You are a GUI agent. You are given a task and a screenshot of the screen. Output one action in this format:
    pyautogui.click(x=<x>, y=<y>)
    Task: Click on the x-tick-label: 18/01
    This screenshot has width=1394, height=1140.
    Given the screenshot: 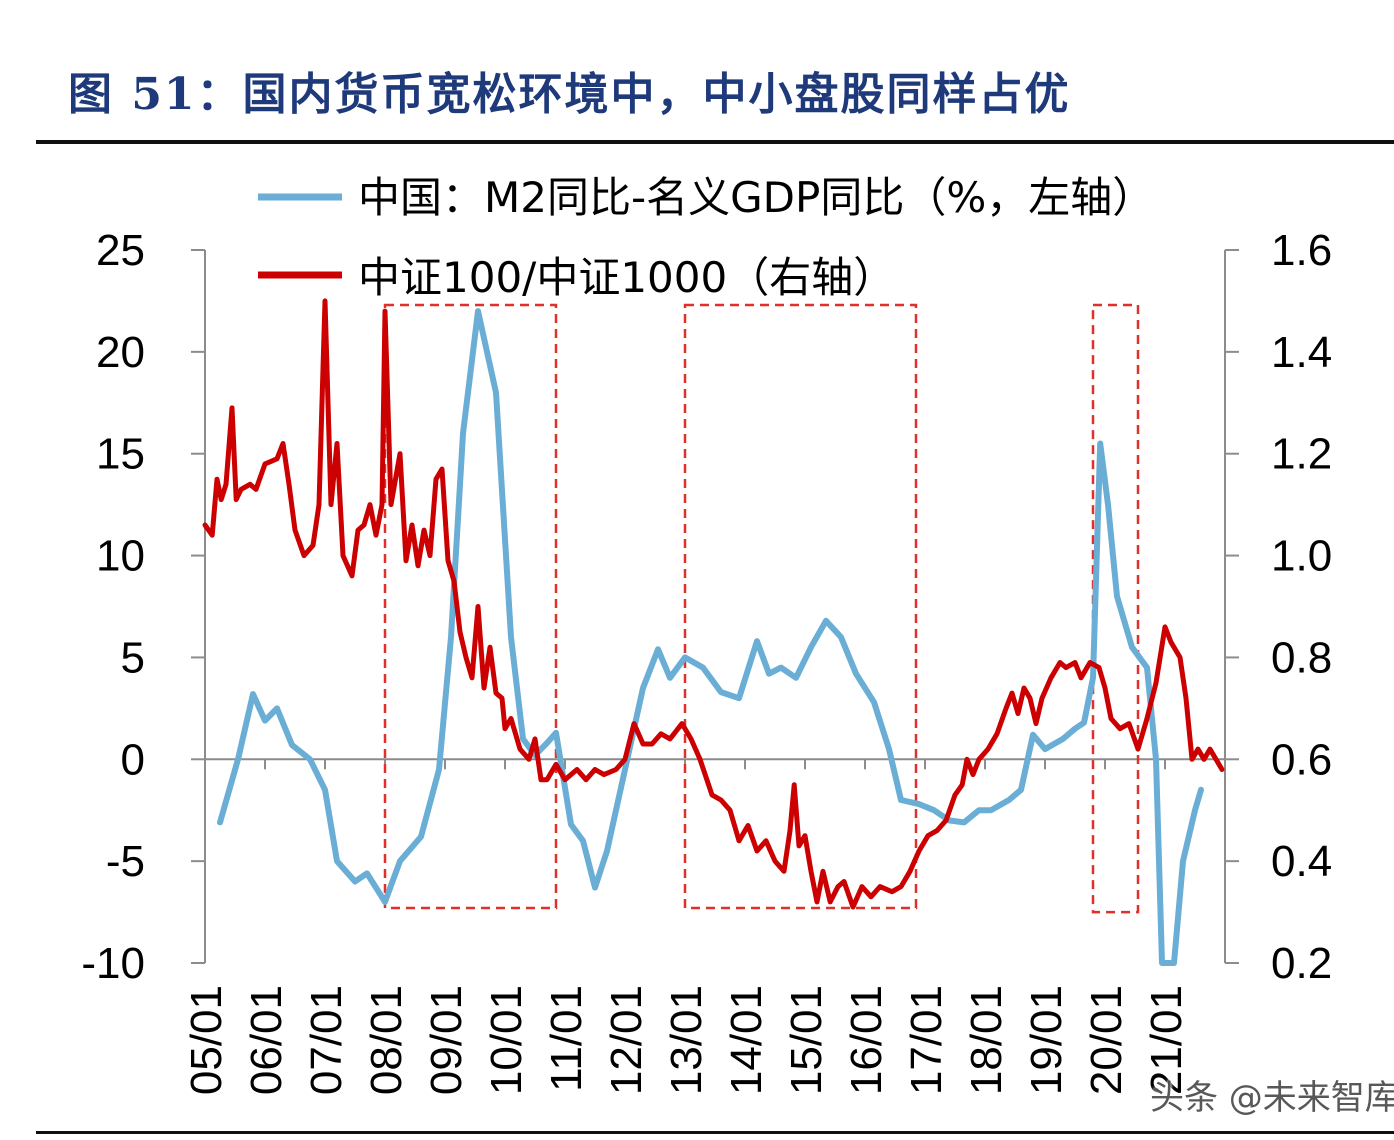 What is the action you would take?
    pyautogui.click(x=986, y=1040)
    